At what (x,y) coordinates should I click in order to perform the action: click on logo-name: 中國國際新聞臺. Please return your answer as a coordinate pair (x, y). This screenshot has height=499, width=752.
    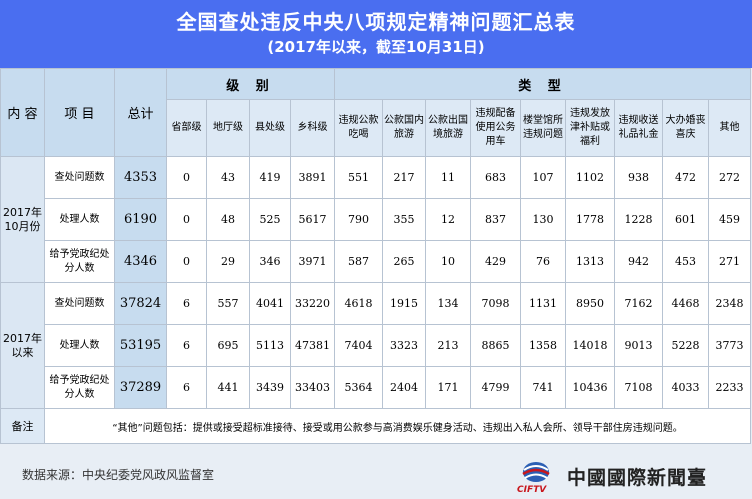
    Looking at the image, I should click on (637, 478).